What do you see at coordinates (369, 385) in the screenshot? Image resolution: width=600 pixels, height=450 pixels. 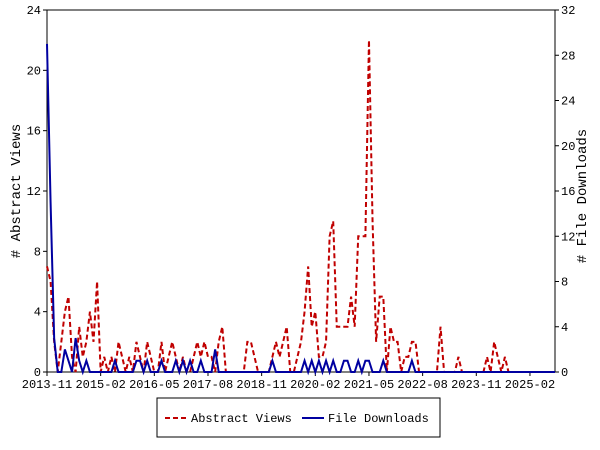 I see `x-tick-label: 2021-05` at bounding box center [369, 385].